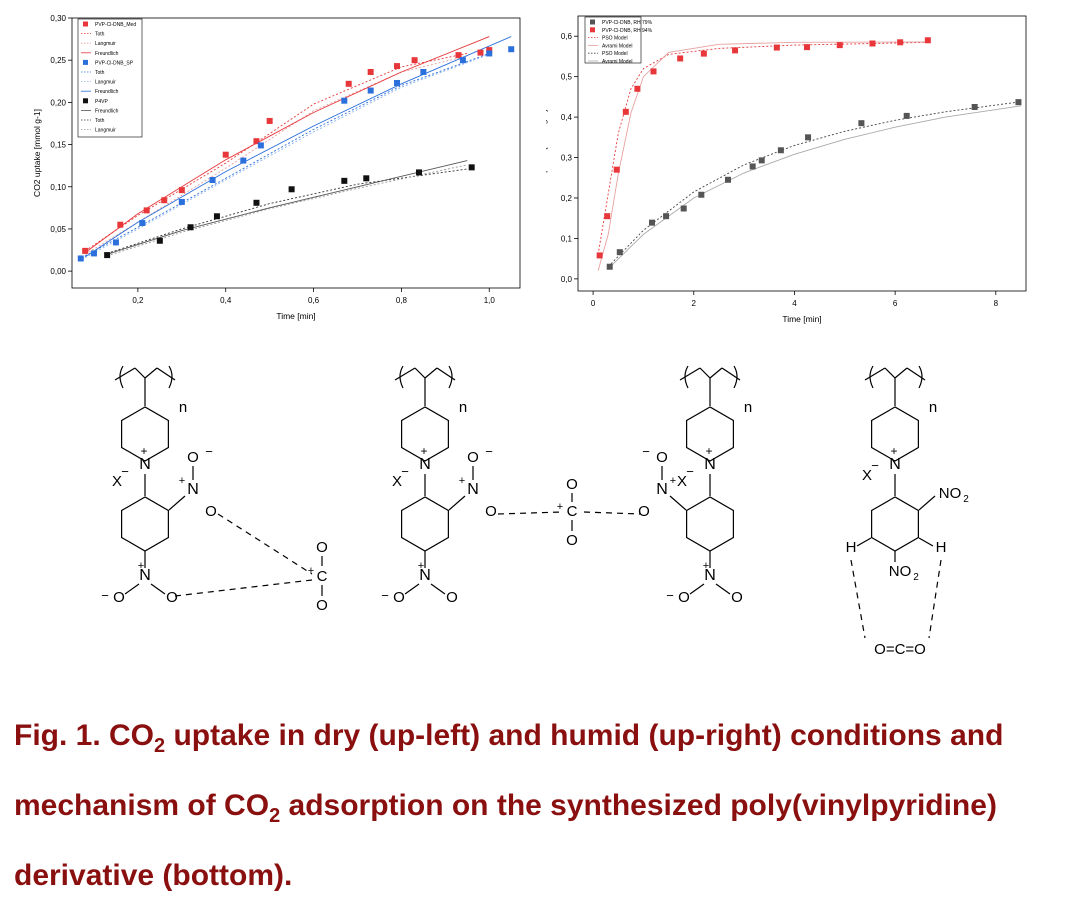 The height and width of the screenshot is (905, 1065). Describe the element at coordinates (101, 102) in the screenshot. I see `legend-label: P4VP` at that location.